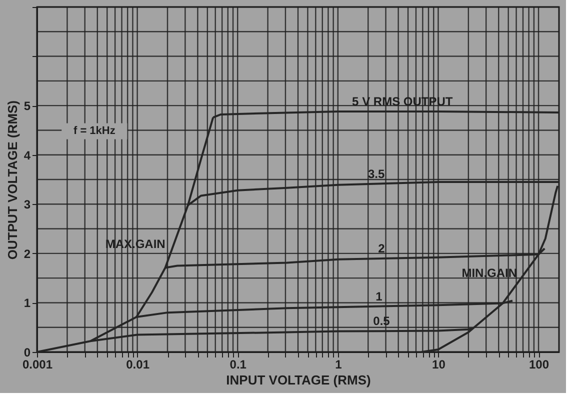  What do you see at coordinates (382, 248) in the screenshot?
I see `series-label: 2` at bounding box center [382, 248].